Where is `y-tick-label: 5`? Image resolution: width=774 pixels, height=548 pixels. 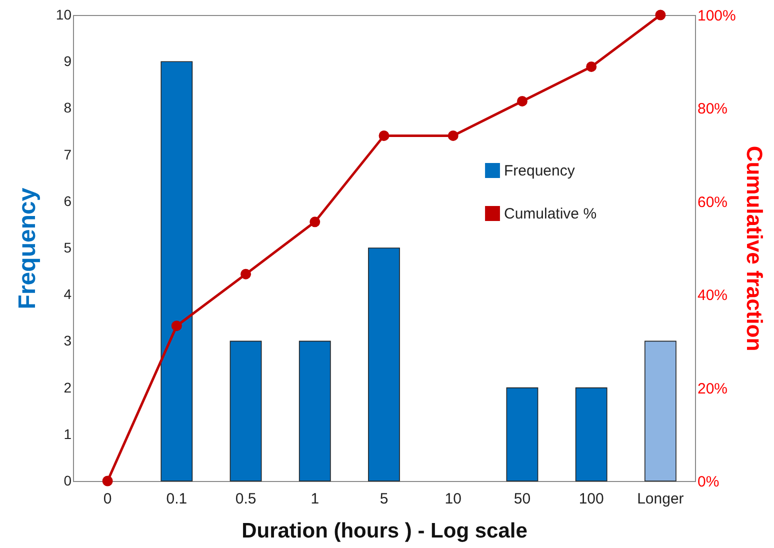 y-tick-label: 5 is located at coordinates (68, 248).